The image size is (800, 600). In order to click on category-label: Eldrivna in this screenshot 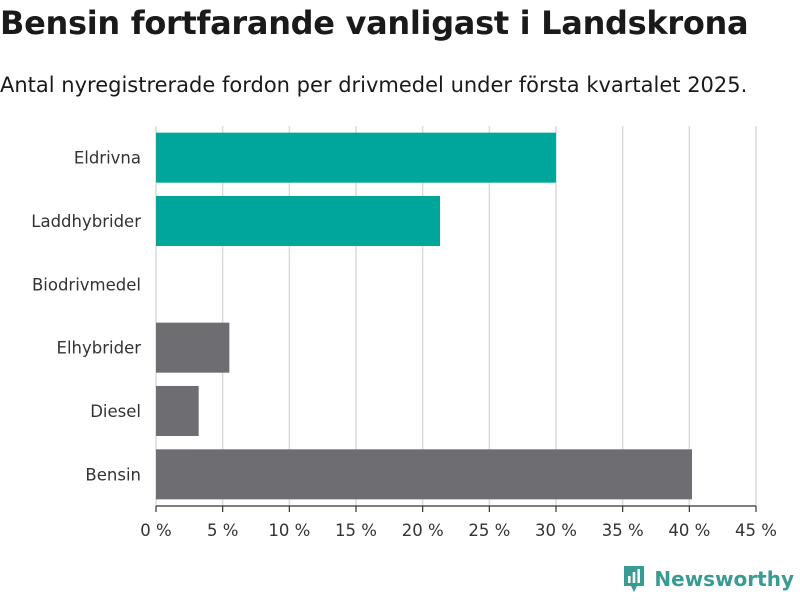, I will do `click(107, 158)`.